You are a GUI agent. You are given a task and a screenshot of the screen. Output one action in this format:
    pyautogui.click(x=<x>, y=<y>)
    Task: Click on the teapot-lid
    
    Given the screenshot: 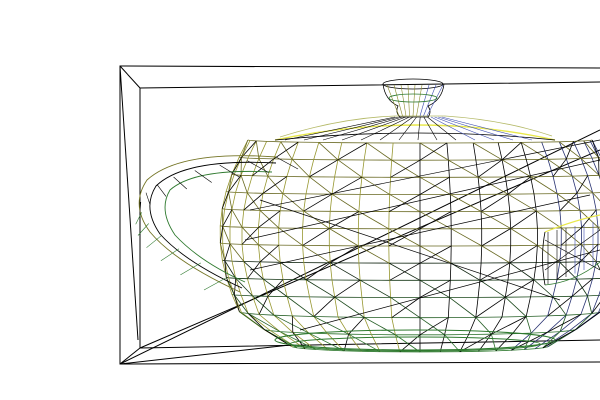 What is the action you would take?
    pyautogui.click(x=415, y=109)
    